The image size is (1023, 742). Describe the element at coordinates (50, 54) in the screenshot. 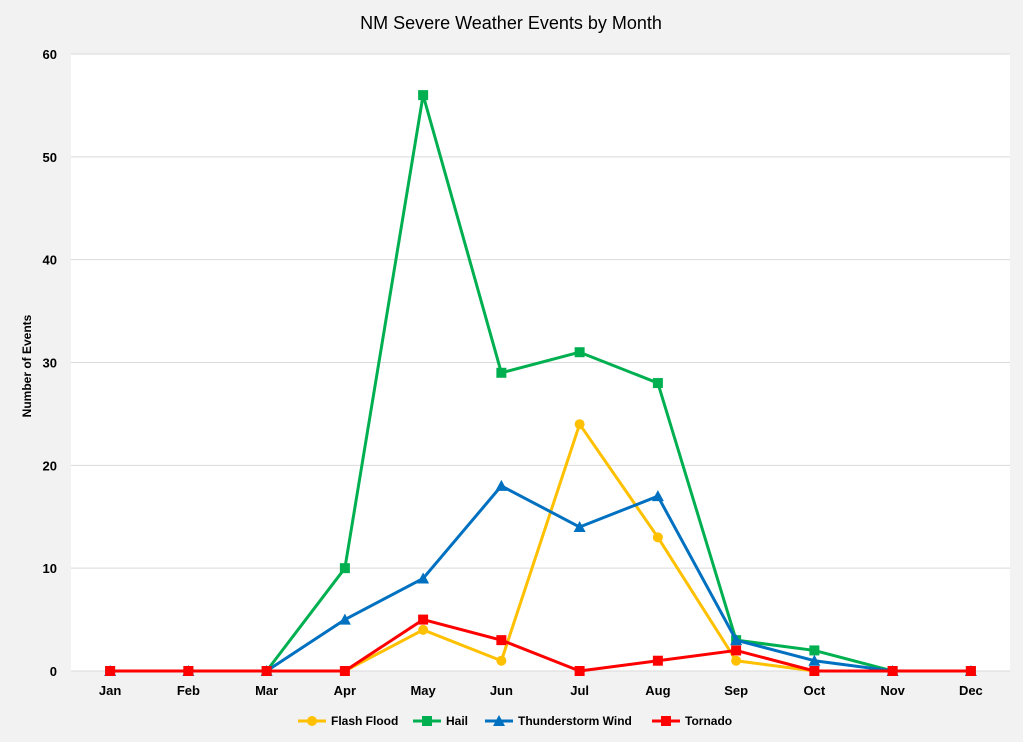

I see `y-tick-label: 60` at that location.